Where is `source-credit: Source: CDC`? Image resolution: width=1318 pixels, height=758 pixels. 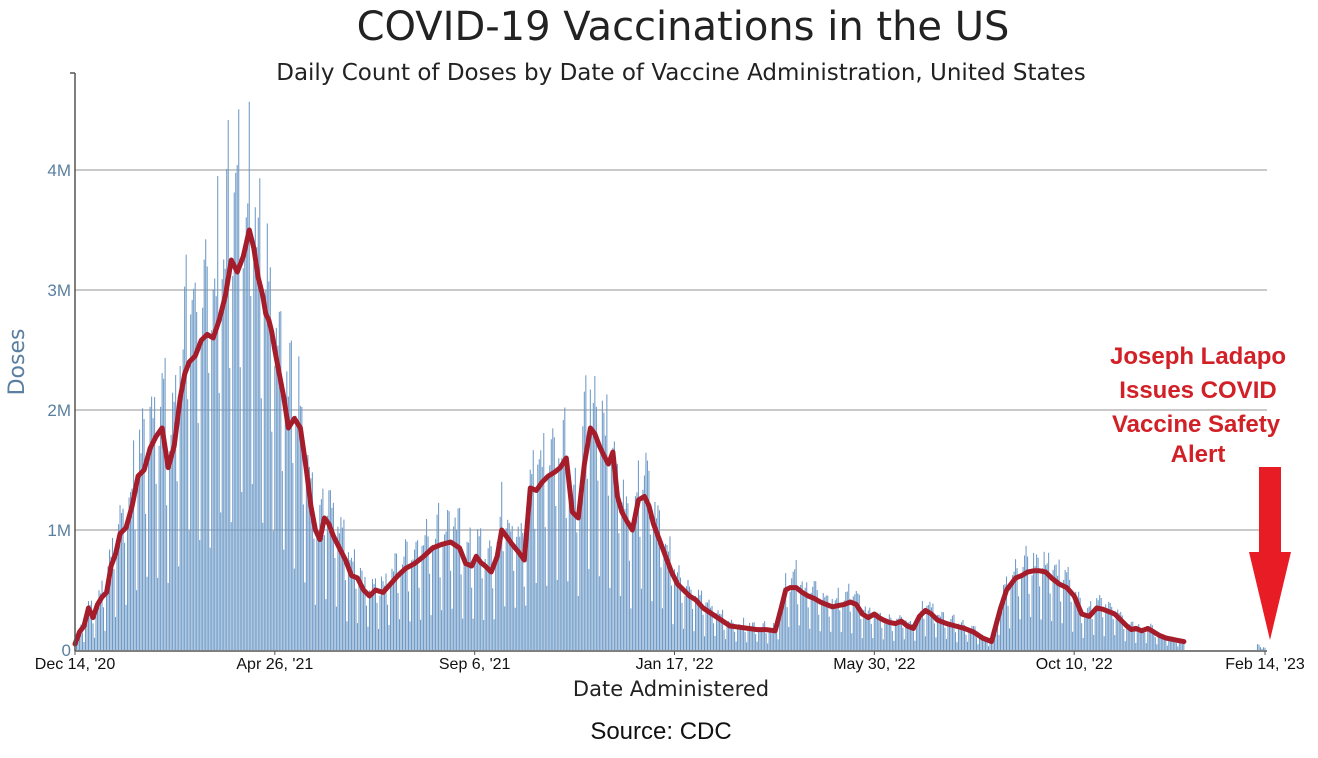
source-credit: Source: CDC is located at coordinates (660, 731).